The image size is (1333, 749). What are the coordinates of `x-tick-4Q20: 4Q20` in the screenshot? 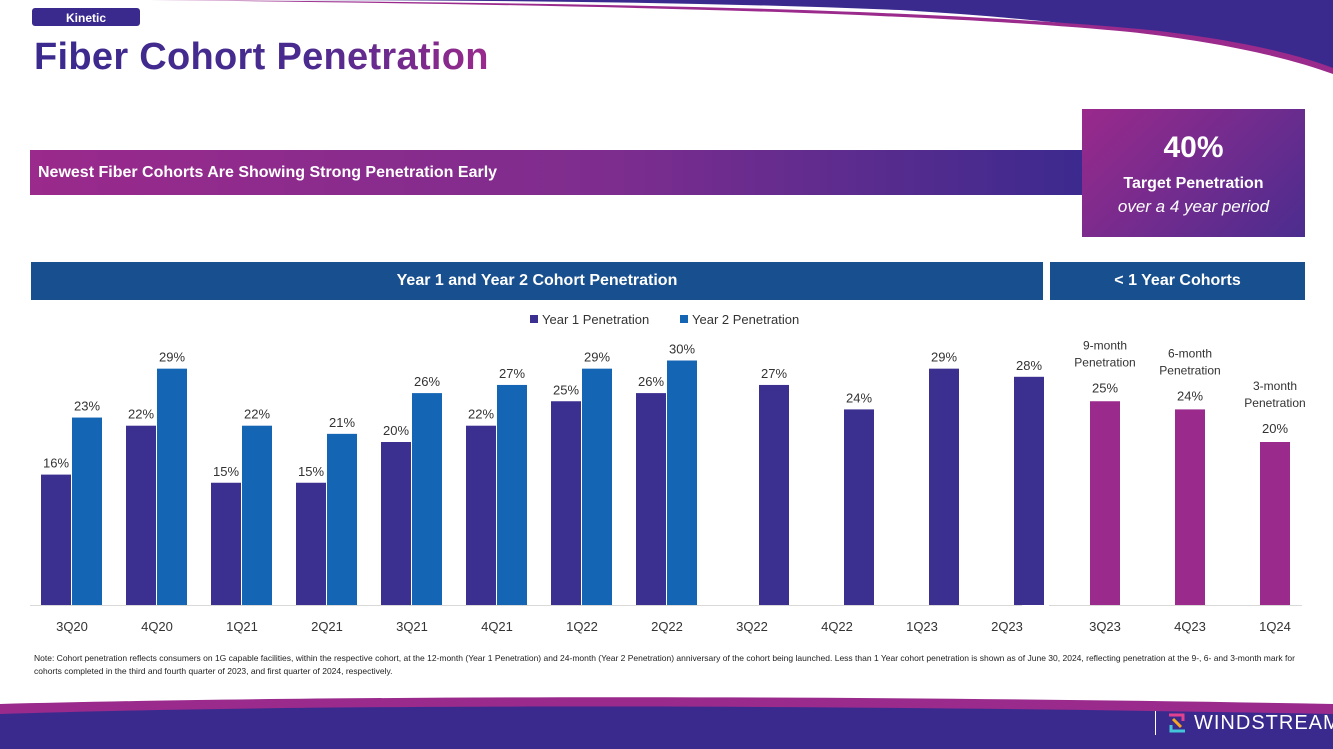 It's located at (157, 626).